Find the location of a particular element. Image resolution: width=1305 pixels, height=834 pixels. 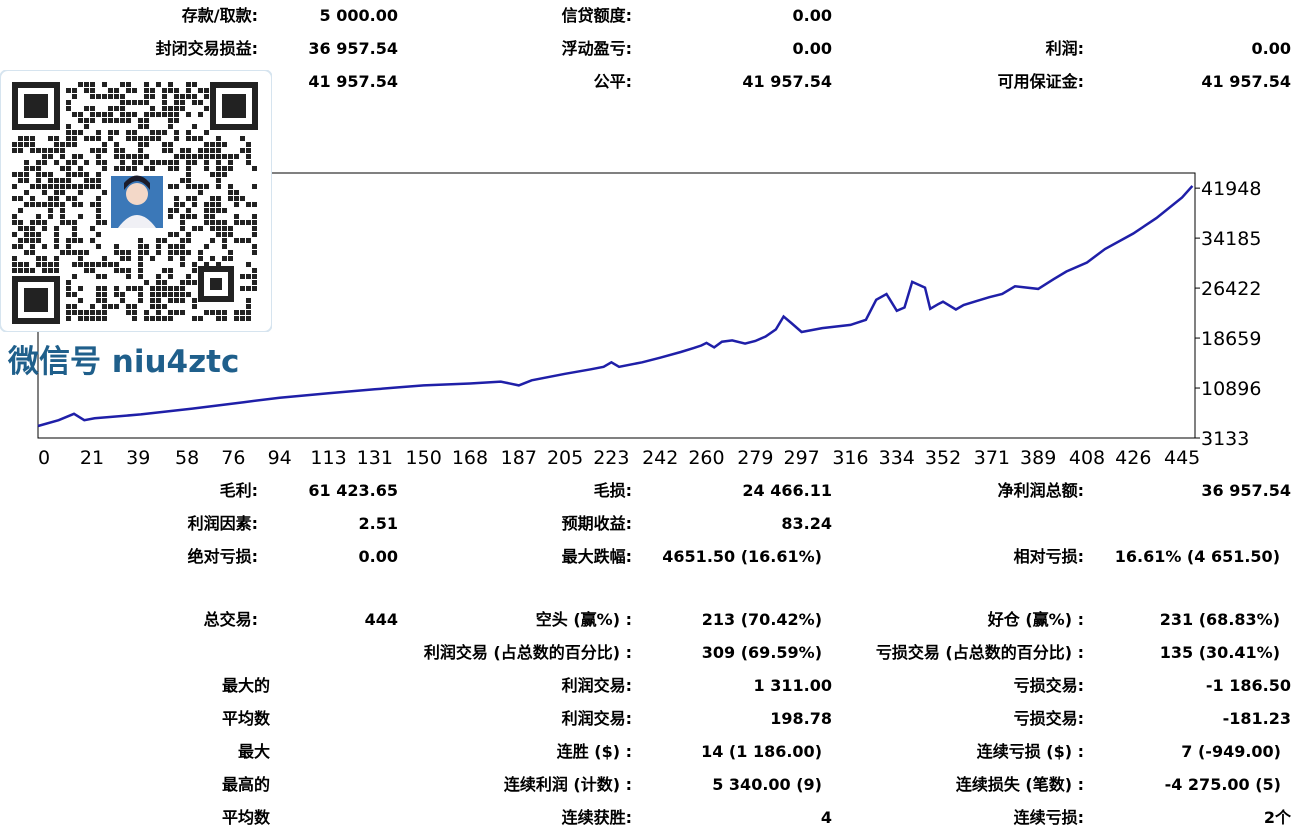

floating-label: 浮动盈亏: is located at coordinates (596, 48).